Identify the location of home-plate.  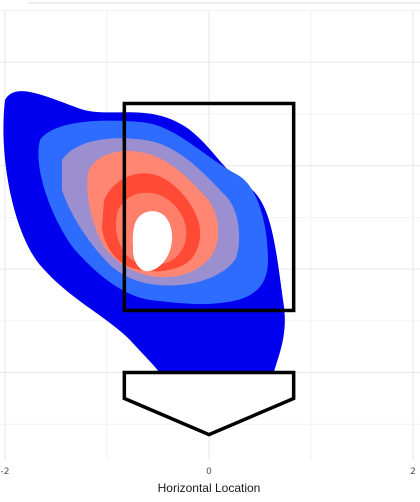
(209, 403).